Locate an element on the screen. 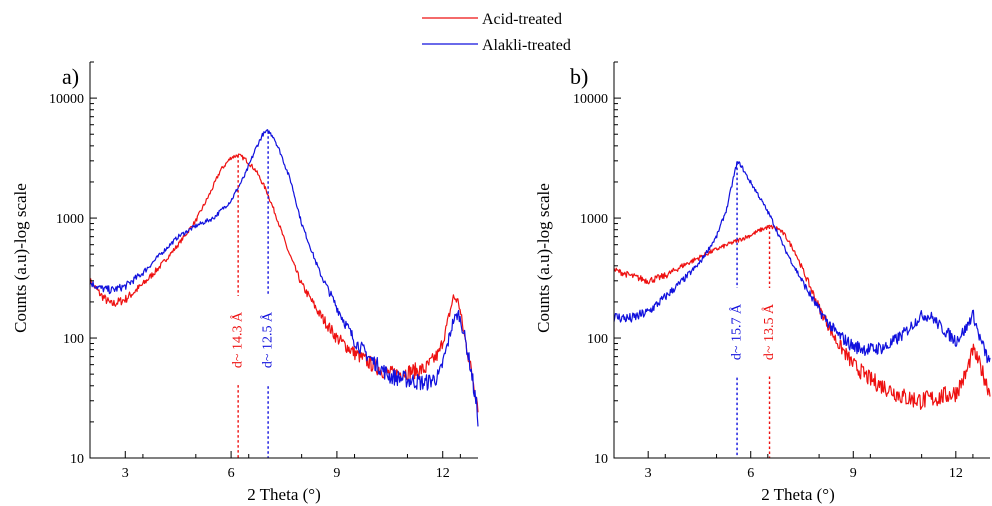 Image resolution: width=992 pixels, height=506 pixels. panel-label: a) is located at coordinates (70, 76).